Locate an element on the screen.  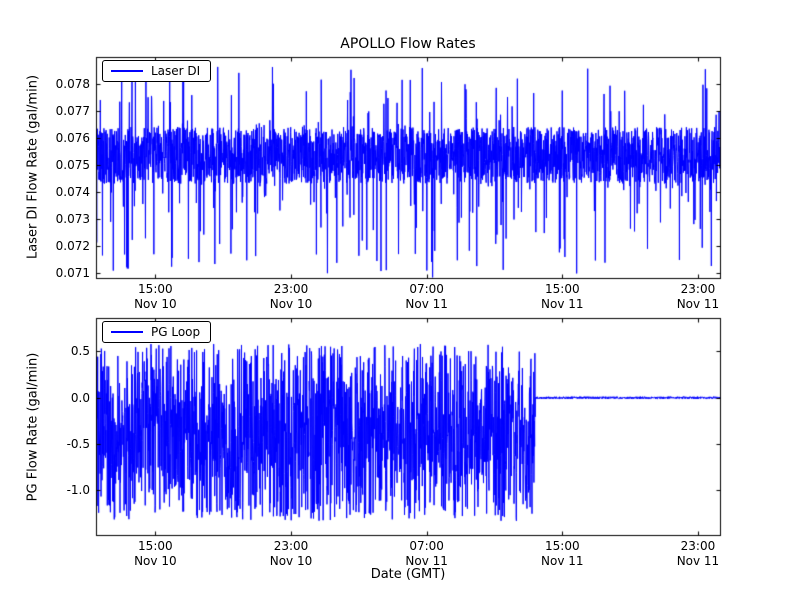
y-tick-label: 0.076 is located at coordinates (72, 137).